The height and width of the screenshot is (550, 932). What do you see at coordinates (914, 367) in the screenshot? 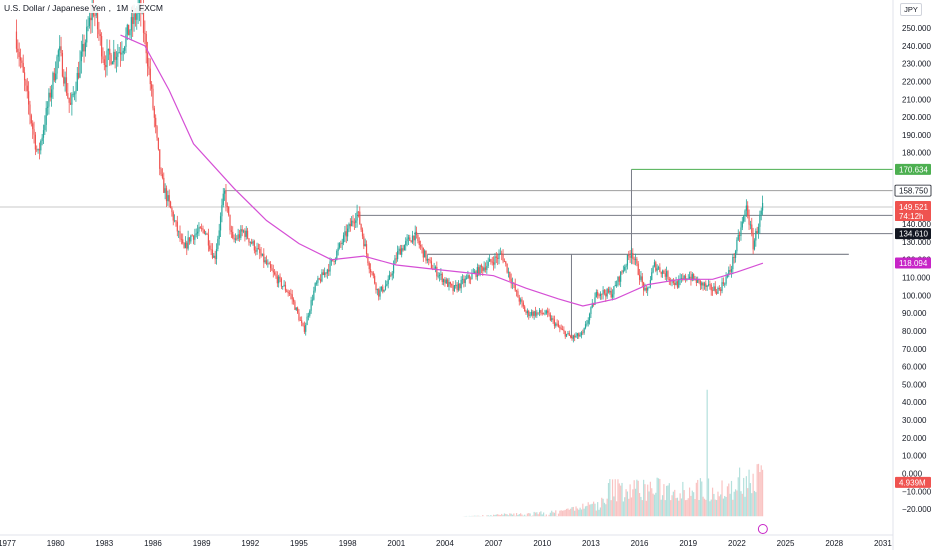
I see `y-tick-label: 60.000` at bounding box center [914, 367].